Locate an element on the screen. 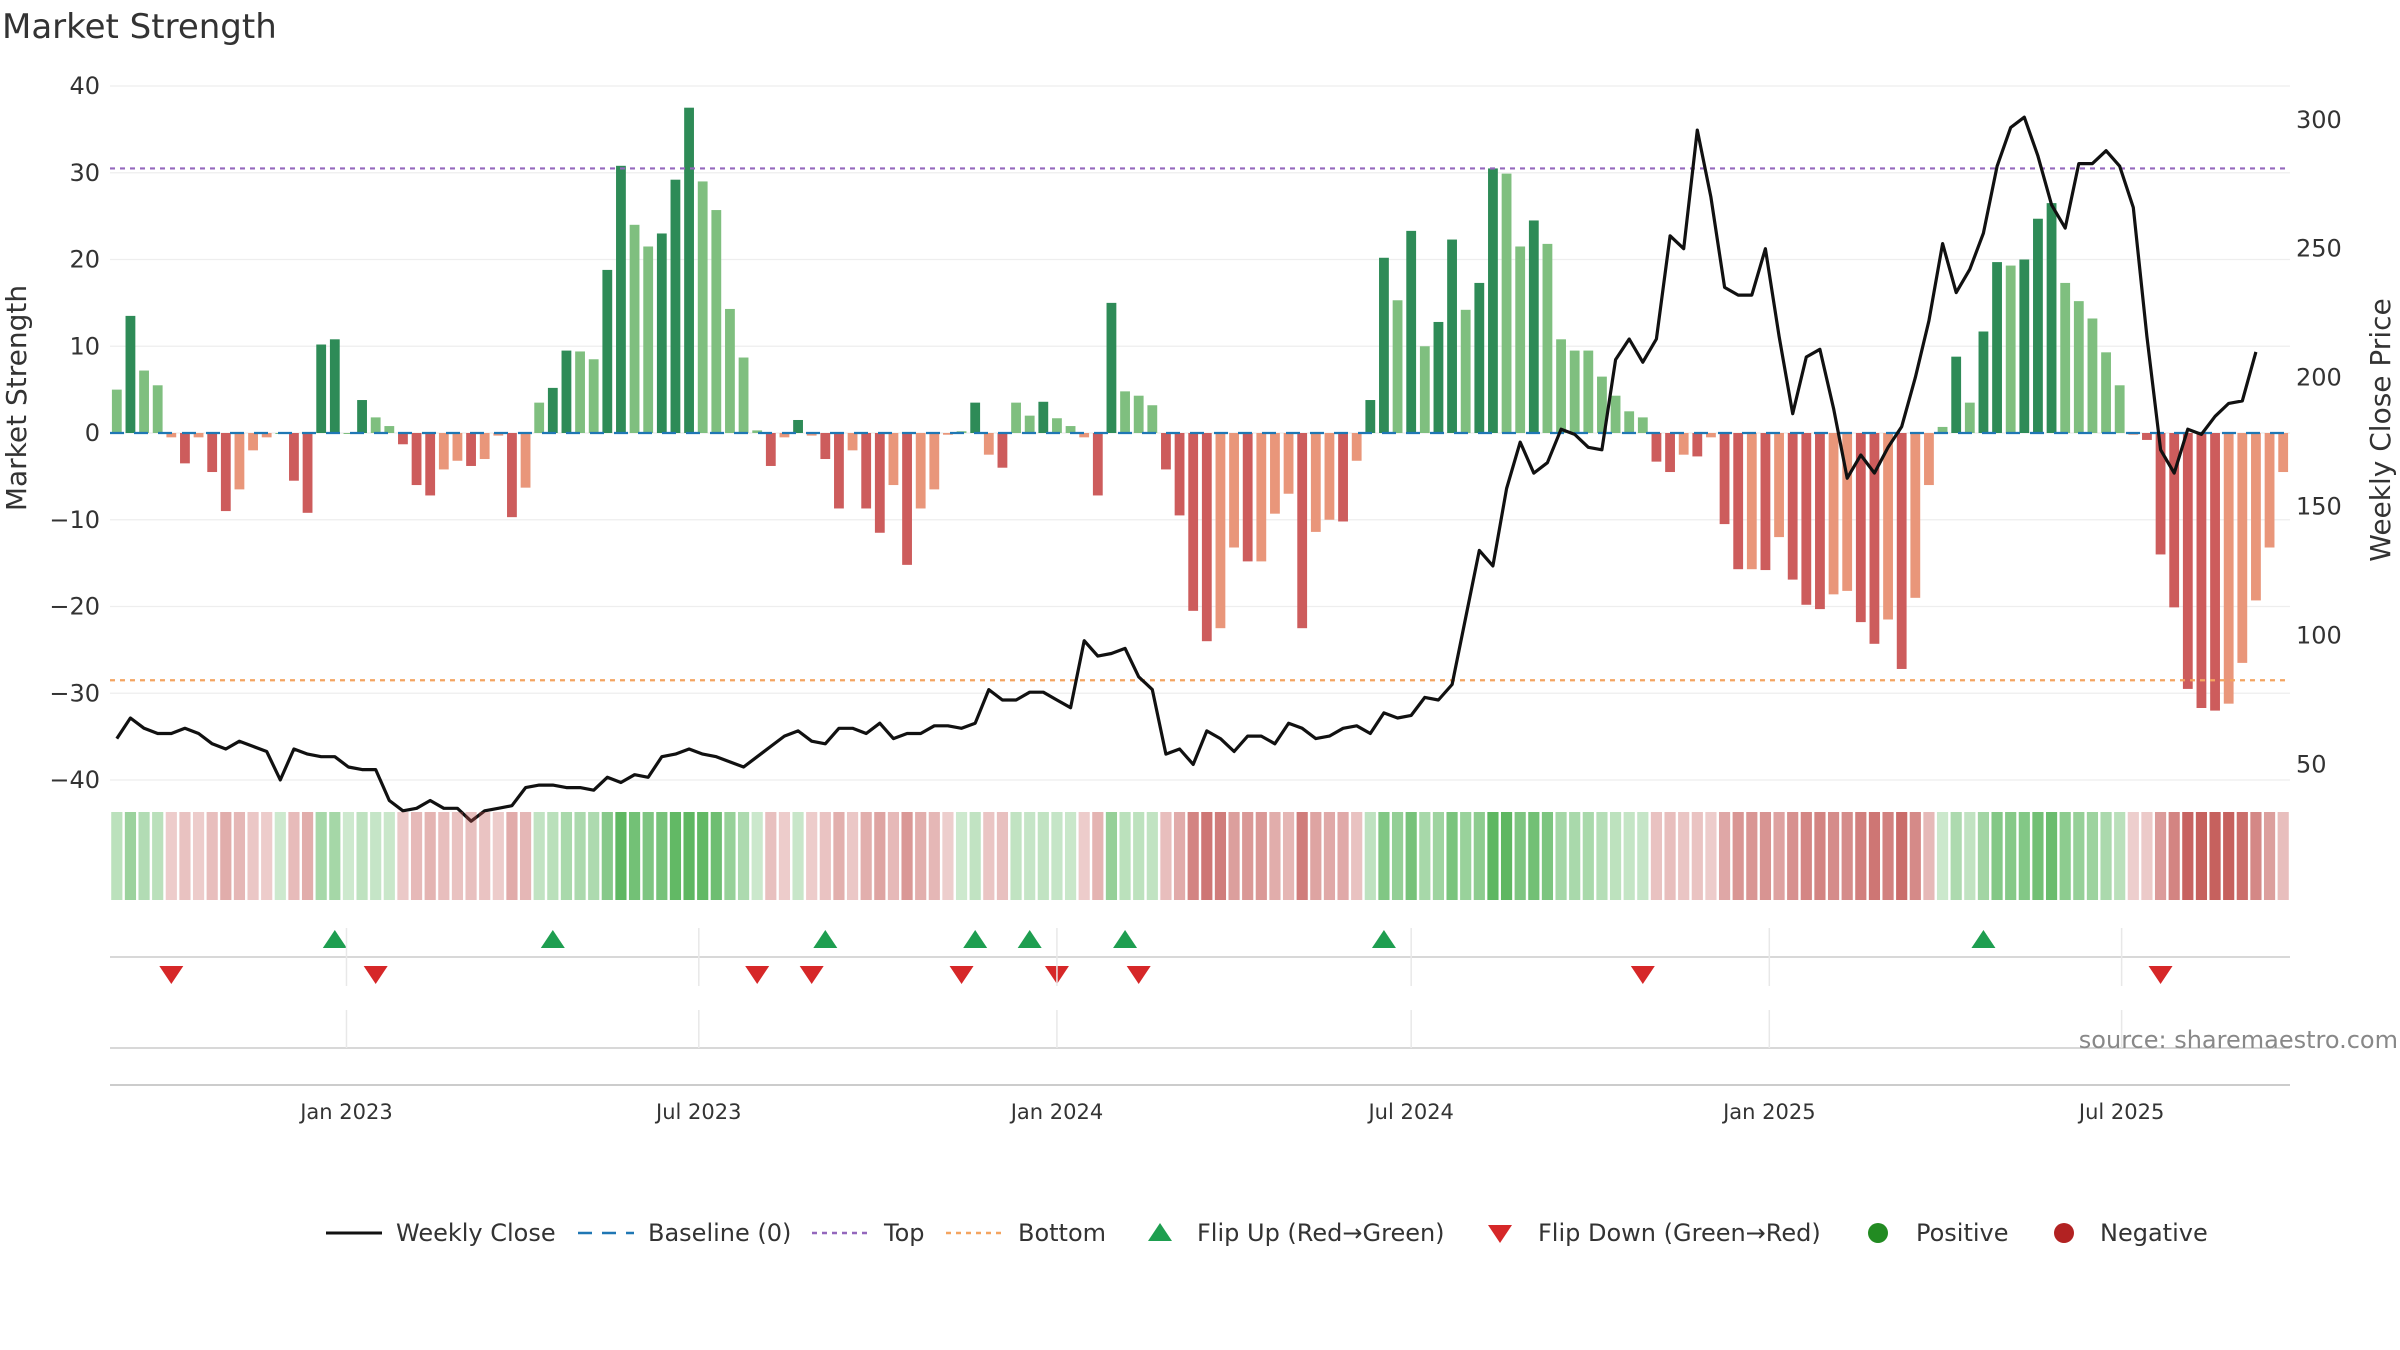 Image resolution: width=2400 pixels, height=1350 pixels. flip-markers is located at coordinates (1200, 957).